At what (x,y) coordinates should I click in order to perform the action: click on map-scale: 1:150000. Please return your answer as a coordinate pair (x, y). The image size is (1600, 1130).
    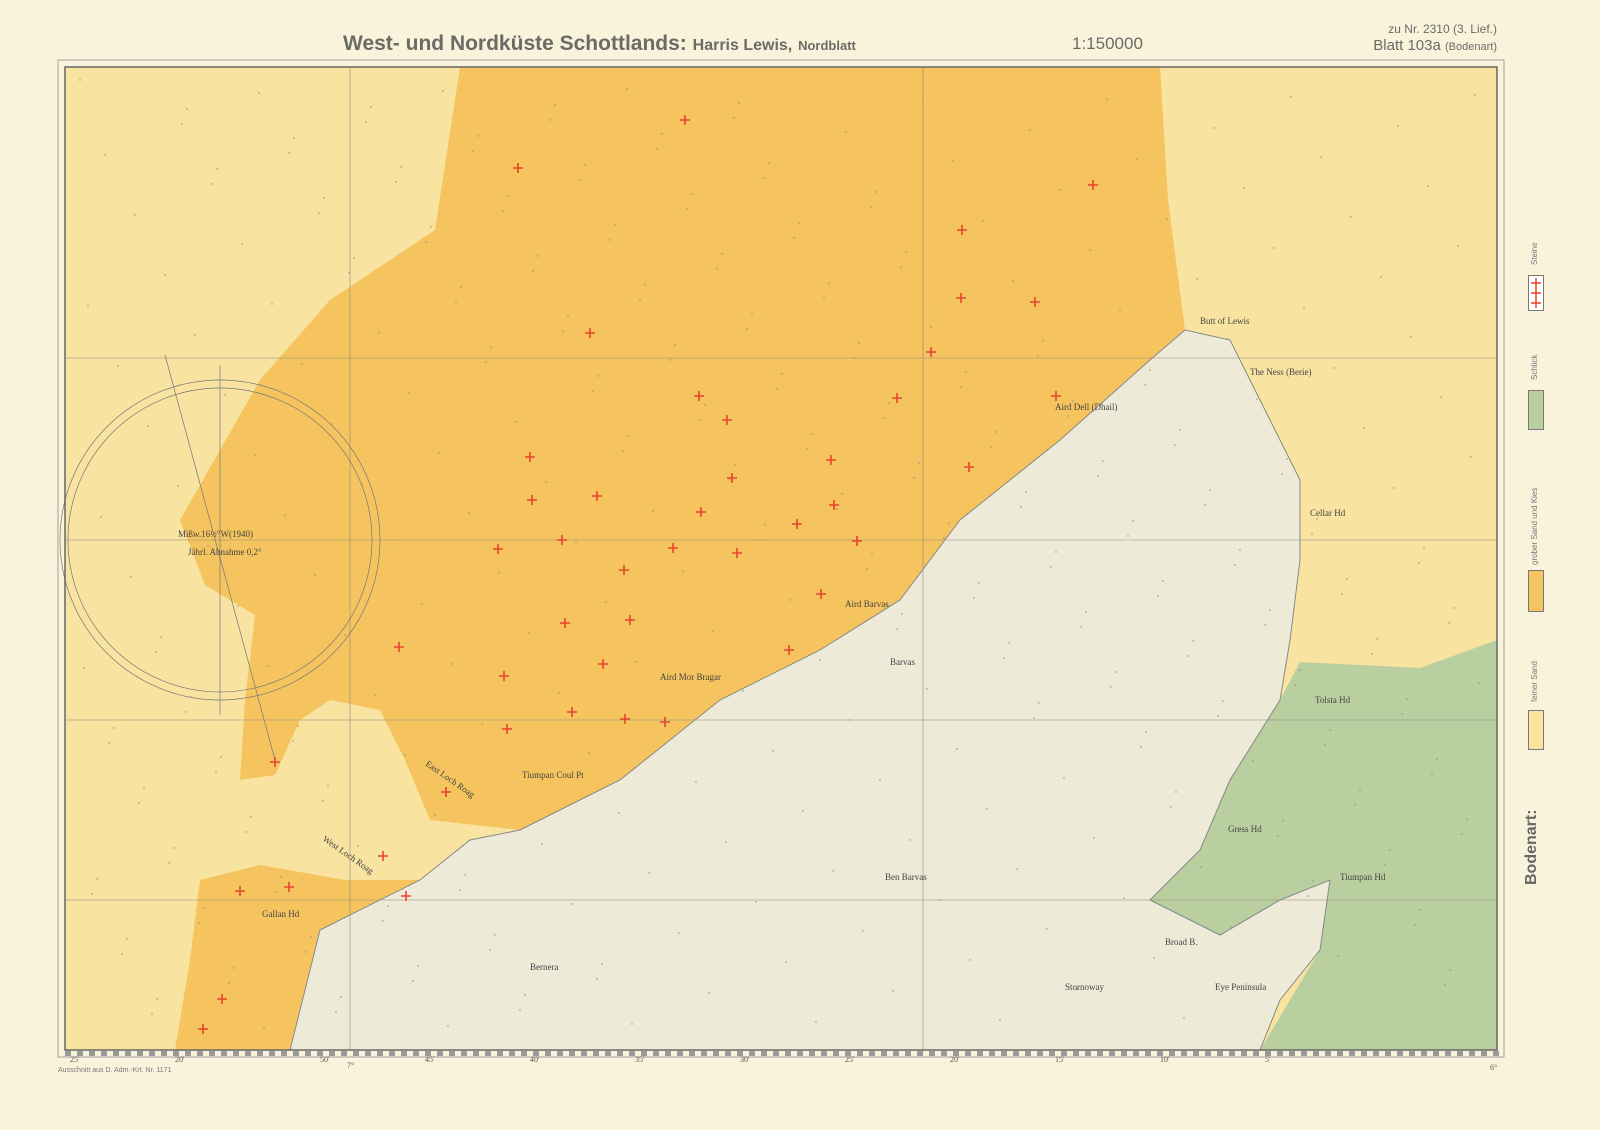
    Looking at the image, I should click on (1107, 43).